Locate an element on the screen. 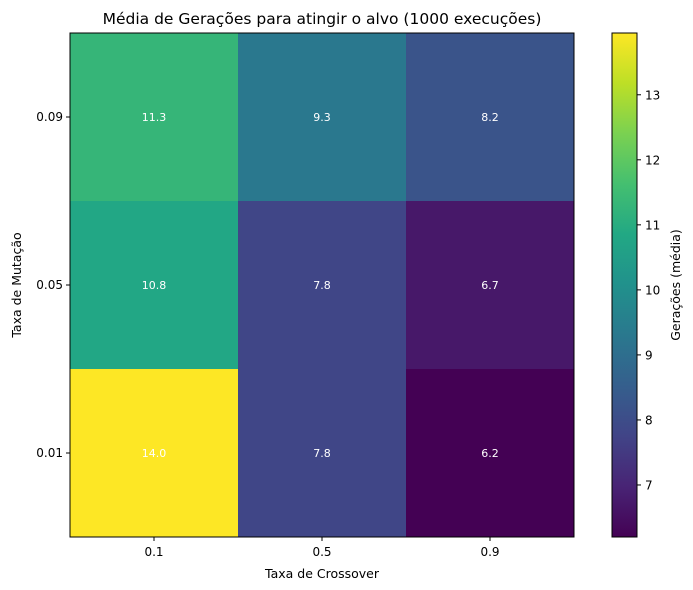 Image resolution: width=693 pixels, height=590 pixels. cell-value-label: 10.8 is located at coordinates (154, 285).